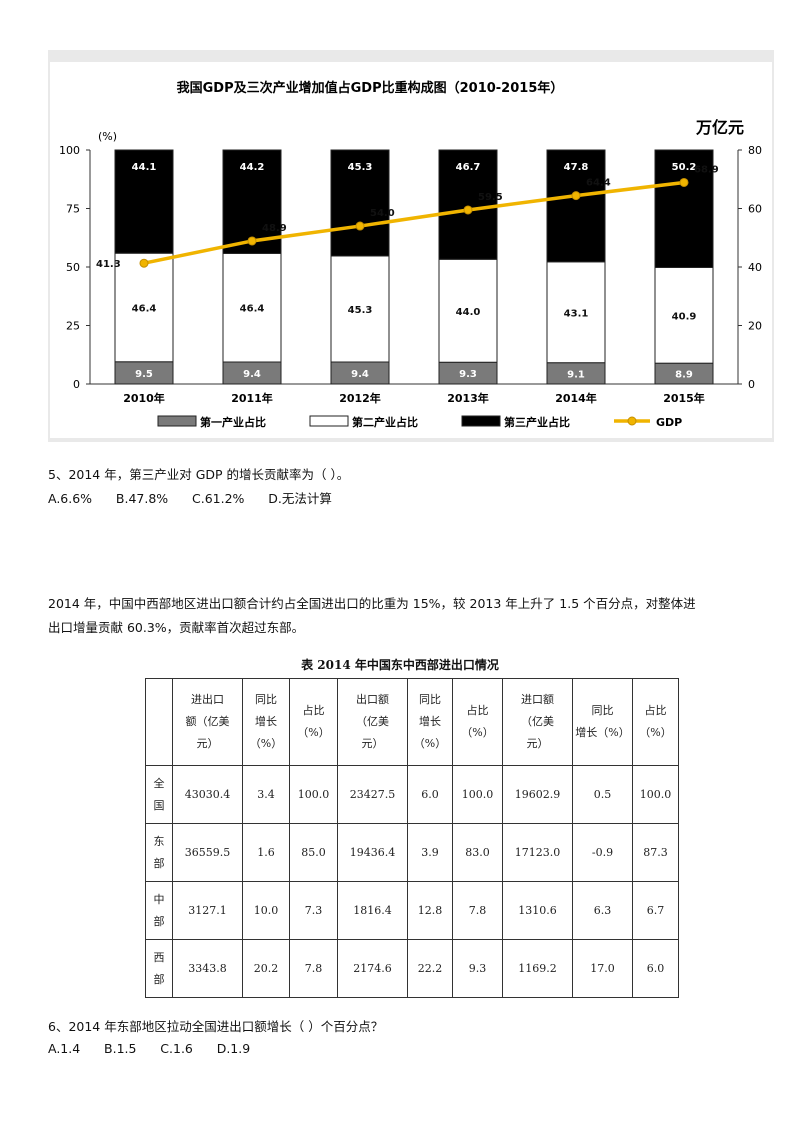 The height and width of the screenshot is (1132, 800). What do you see at coordinates (719, 127) in the screenshot?
I see `y-right-axis-label: 万亿元` at bounding box center [719, 127].